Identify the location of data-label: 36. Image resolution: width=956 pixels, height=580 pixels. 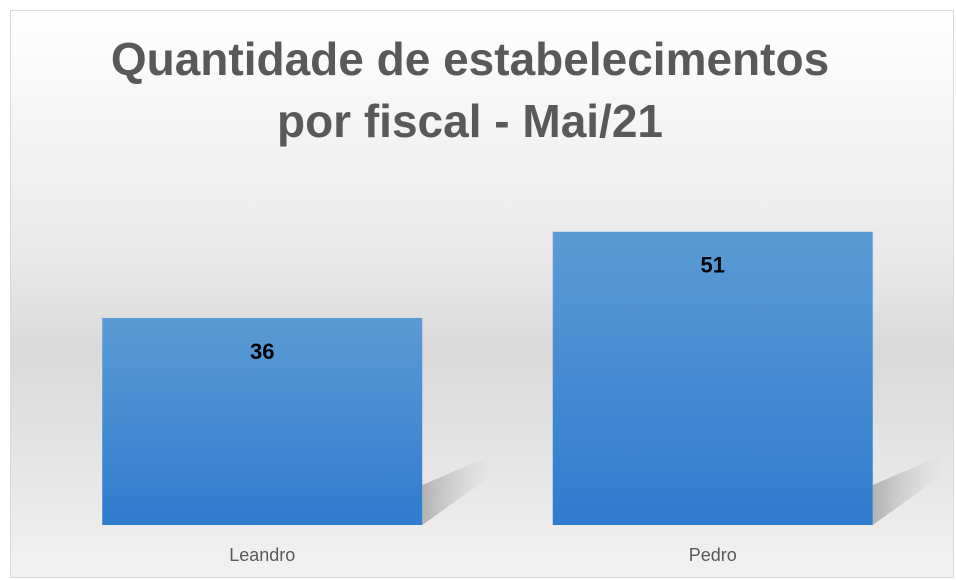
(262, 351).